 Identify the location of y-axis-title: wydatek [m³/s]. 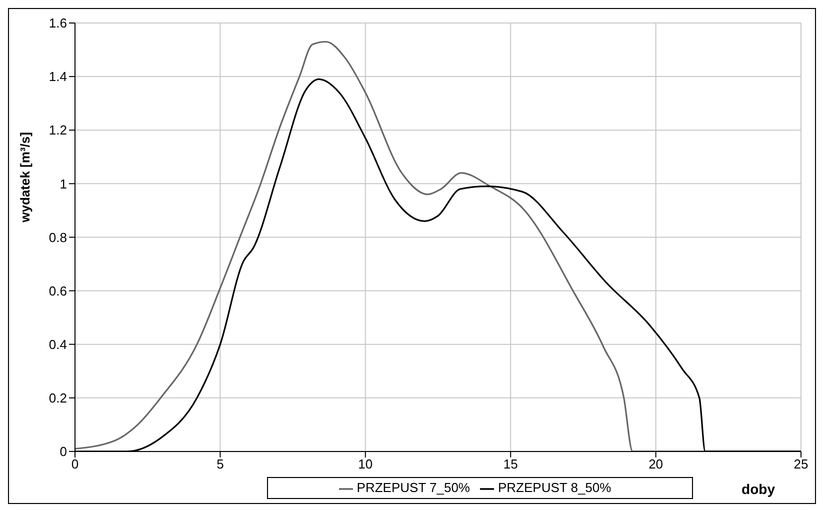
(25, 178).